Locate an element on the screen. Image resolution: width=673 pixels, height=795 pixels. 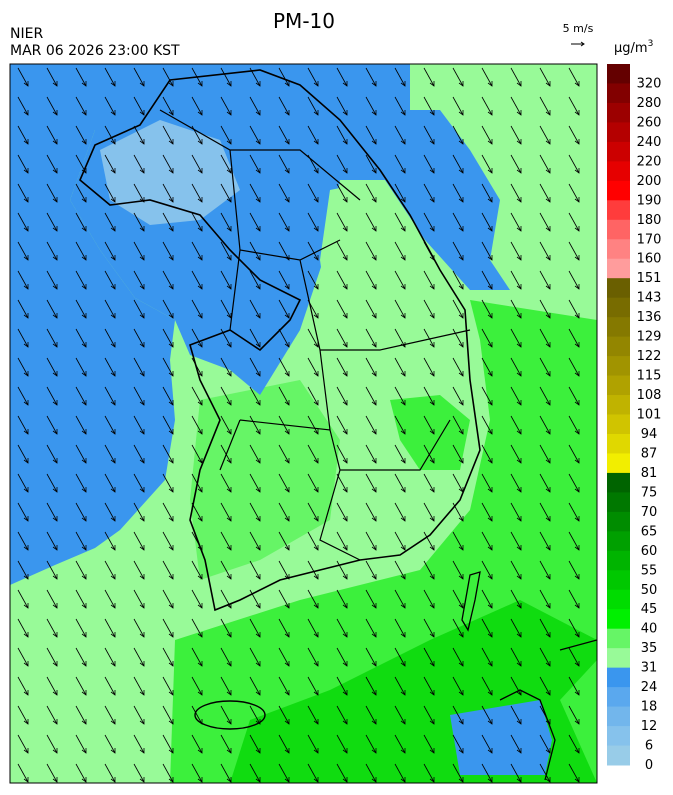
colorbar-label: 160 is located at coordinates (649, 259).